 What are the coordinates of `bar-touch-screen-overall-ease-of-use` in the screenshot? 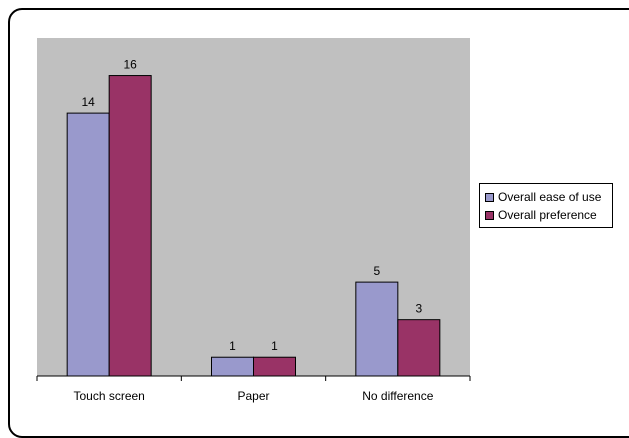 It's located at (88, 244).